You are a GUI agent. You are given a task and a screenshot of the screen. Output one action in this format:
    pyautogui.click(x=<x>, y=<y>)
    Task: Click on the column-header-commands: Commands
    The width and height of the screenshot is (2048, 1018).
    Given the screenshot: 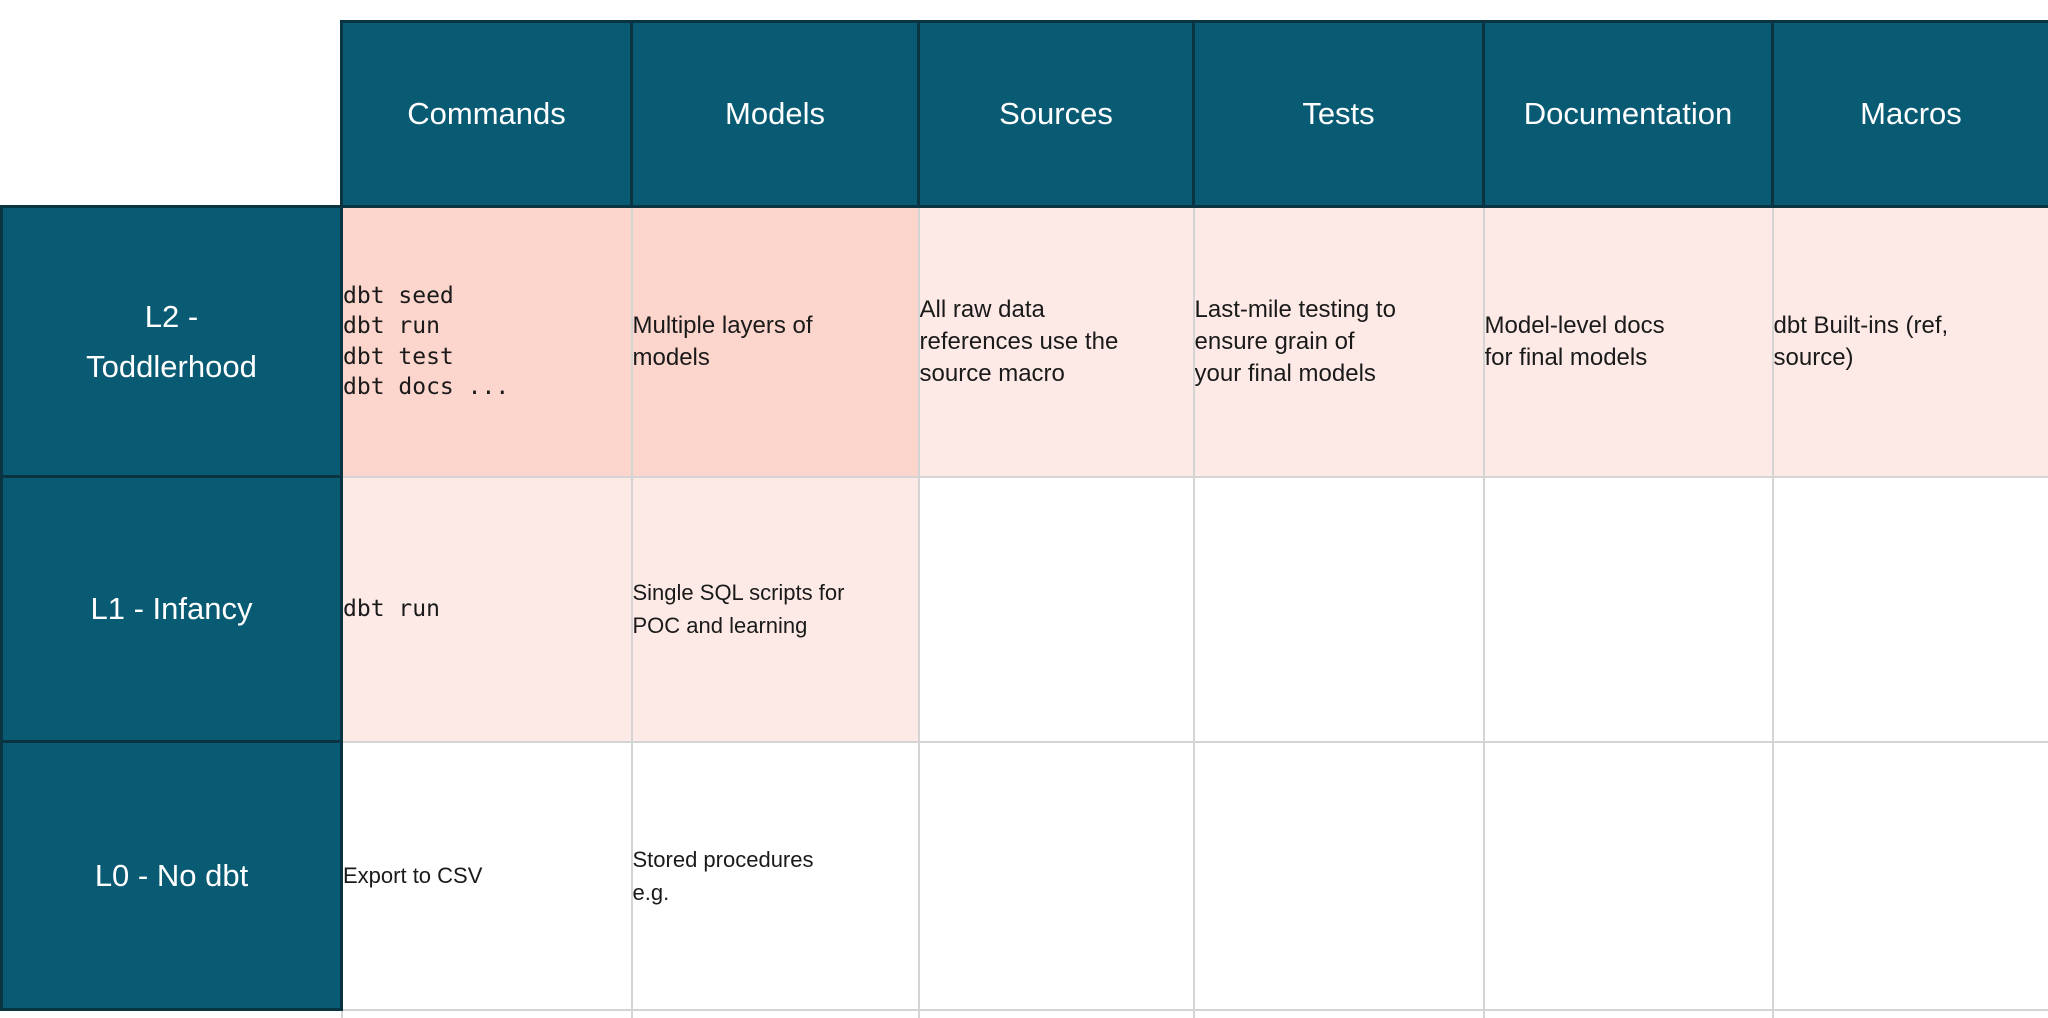 What is the action you would take?
    pyautogui.click(x=486, y=114)
    